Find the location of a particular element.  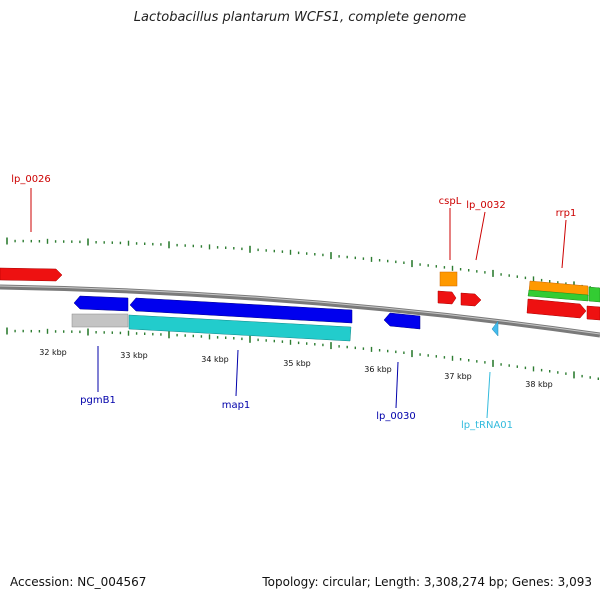

scale-label-37kbp: 37 kbp is located at coordinates (458, 376).